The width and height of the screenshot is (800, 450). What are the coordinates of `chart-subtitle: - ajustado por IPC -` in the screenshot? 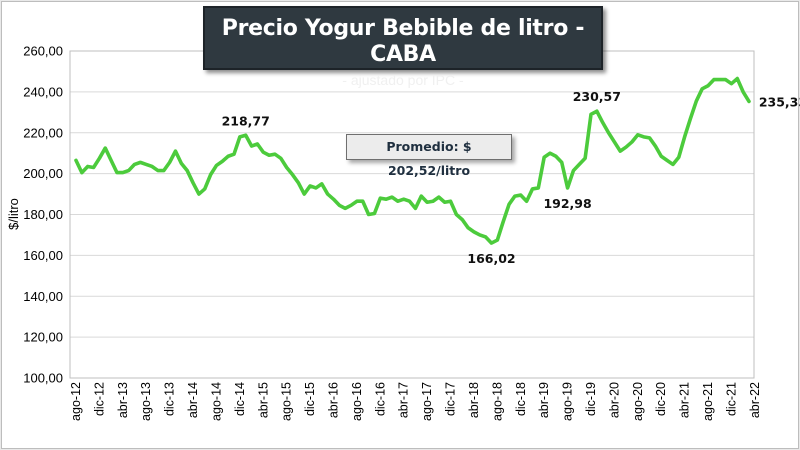 It's located at (403, 80).